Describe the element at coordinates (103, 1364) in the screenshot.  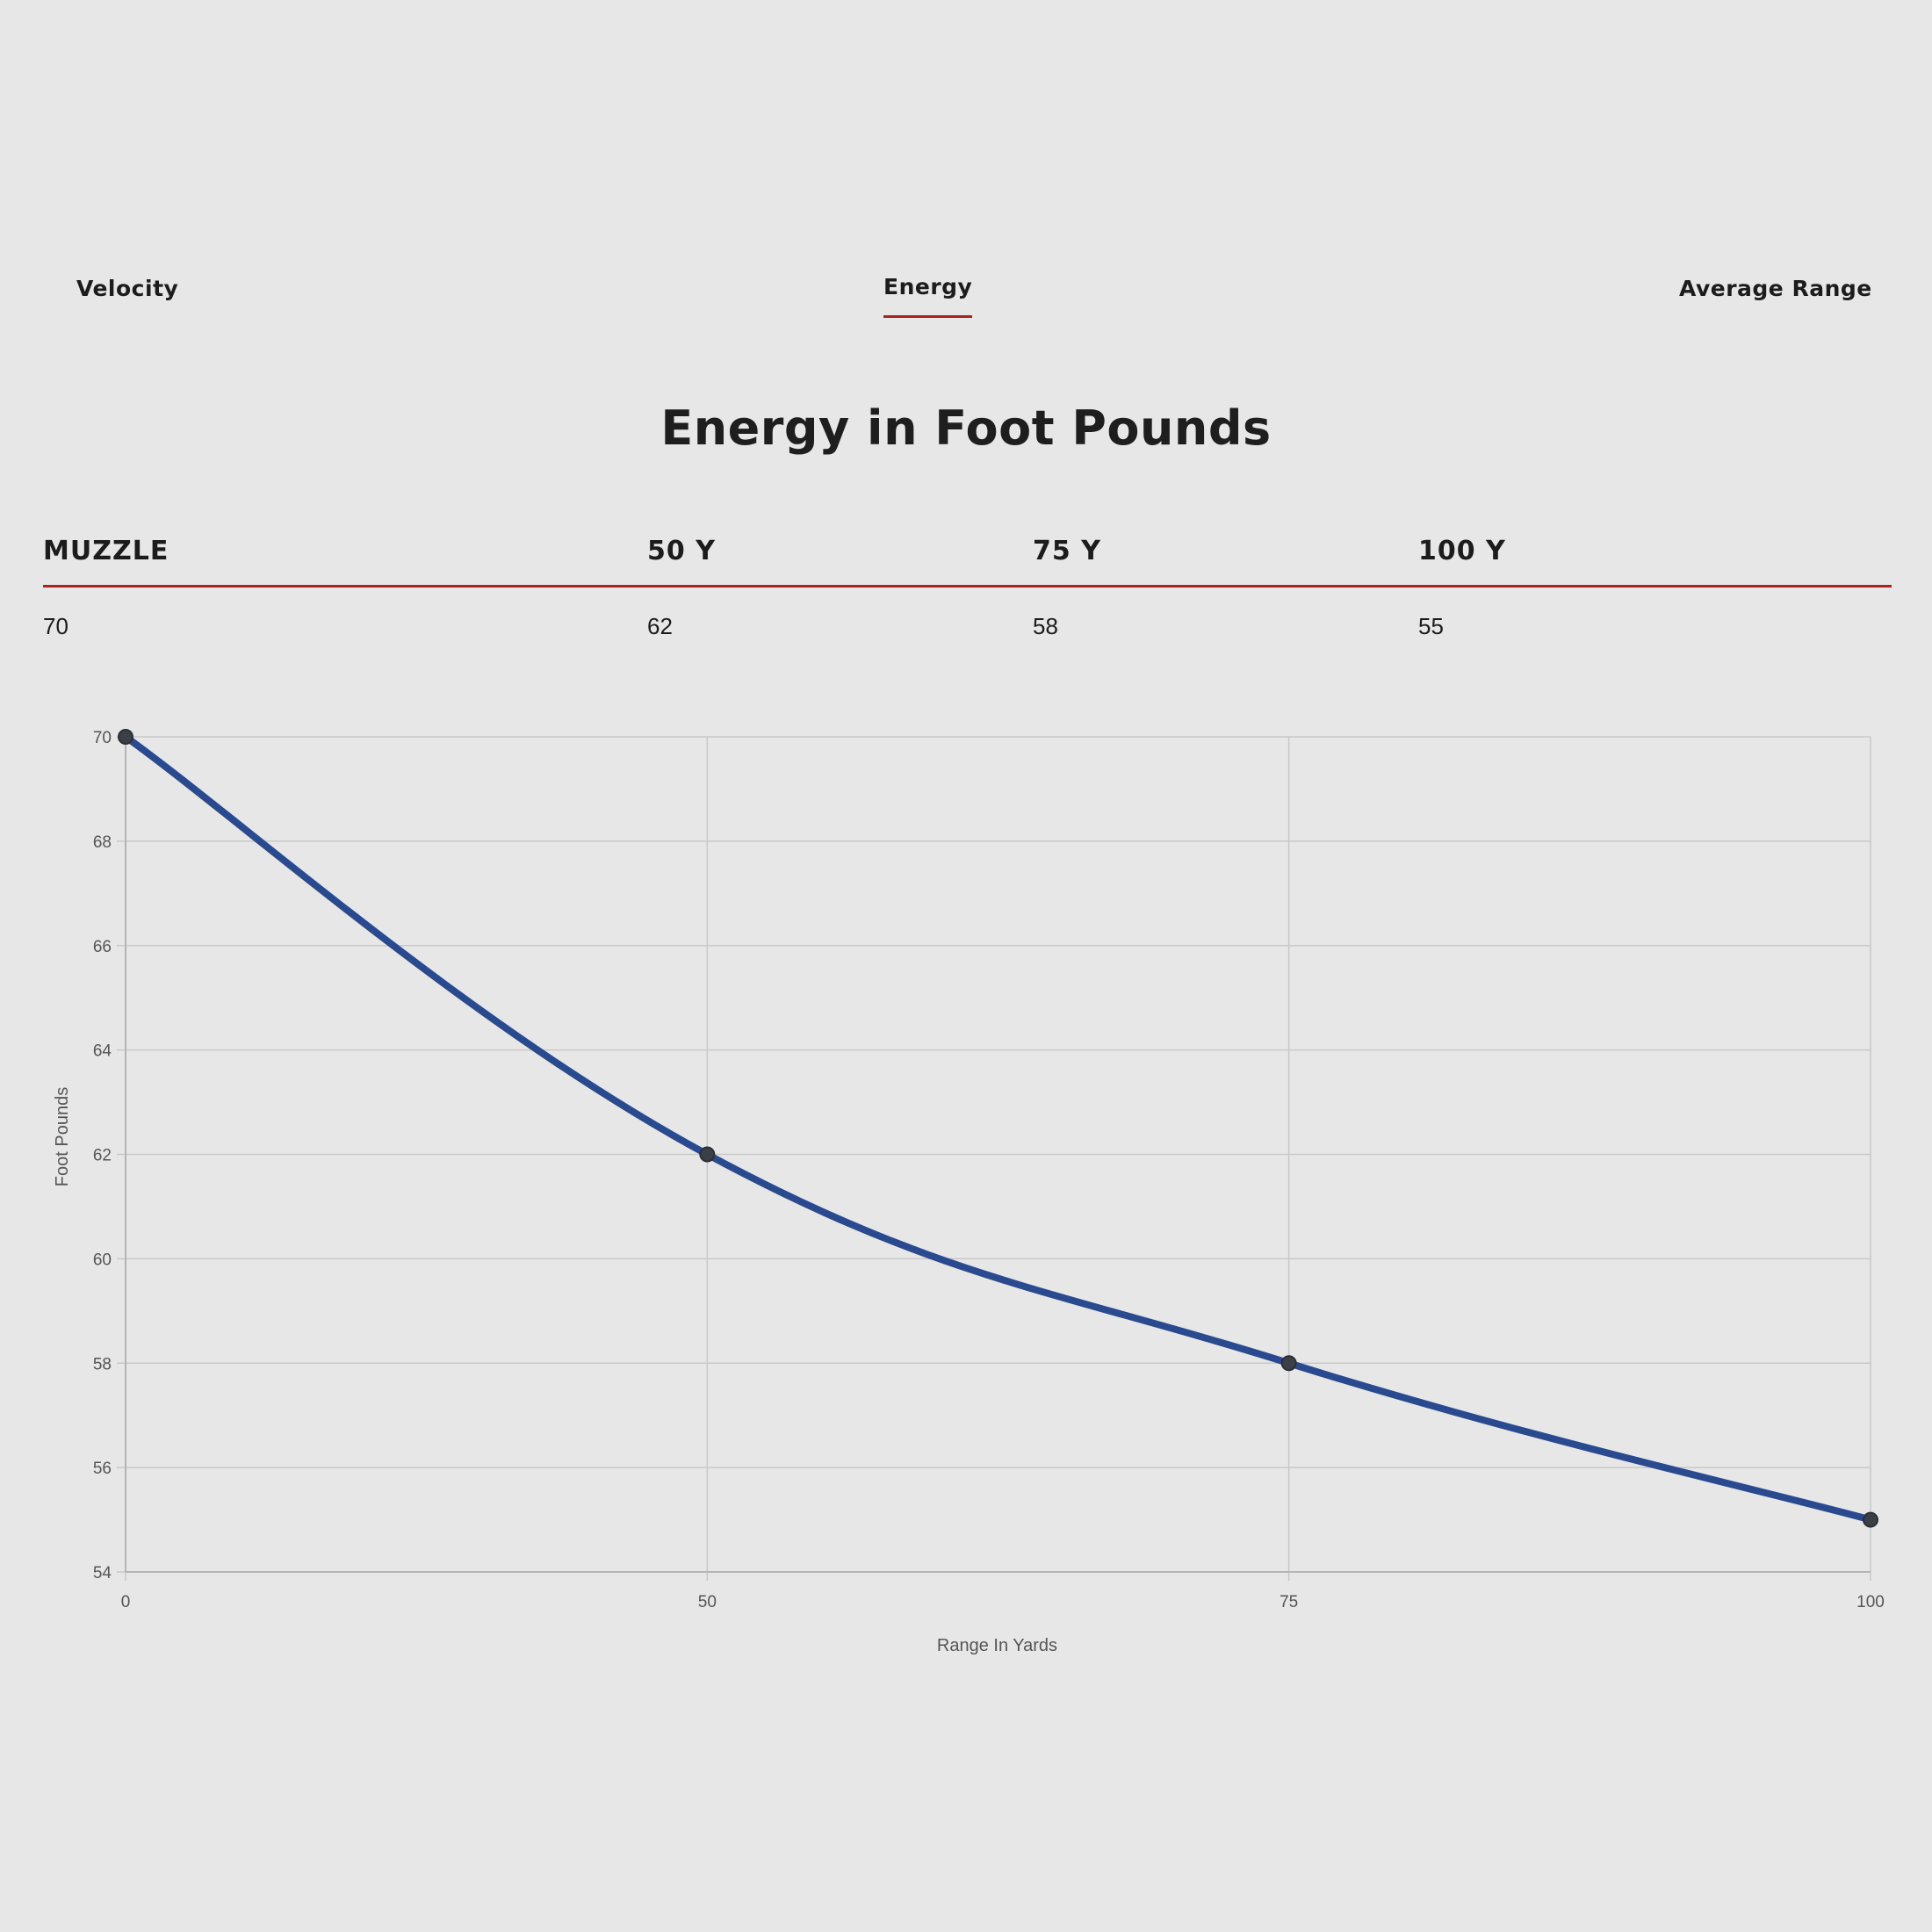
I see `y-tick-label: 58` at that location.